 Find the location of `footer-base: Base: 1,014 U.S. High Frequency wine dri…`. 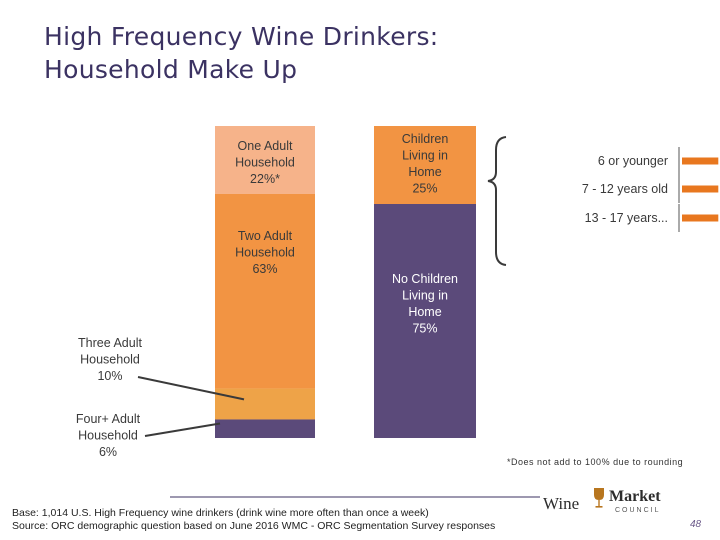

footer-base: Base: 1,014 U.S. High Frequency wine dri… is located at coordinates (220, 513).